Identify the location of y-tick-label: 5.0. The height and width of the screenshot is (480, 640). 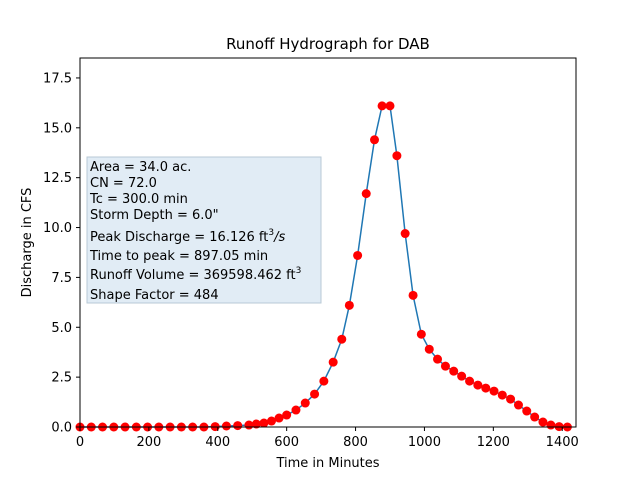
(61, 328).